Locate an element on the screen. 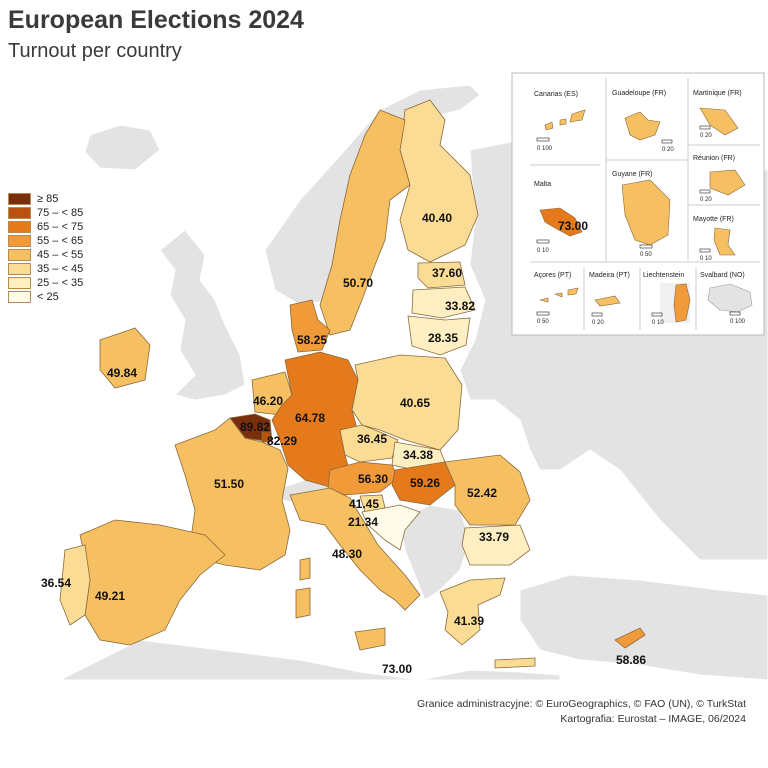 This screenshot has width=768, height=768. uk-land is located at coordinates (202, 315).